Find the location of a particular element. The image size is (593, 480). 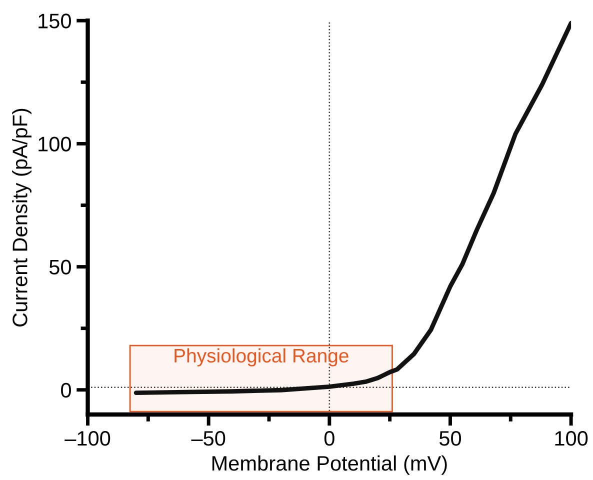

x-tick-label: –50 is located at coordinates (208, 438).